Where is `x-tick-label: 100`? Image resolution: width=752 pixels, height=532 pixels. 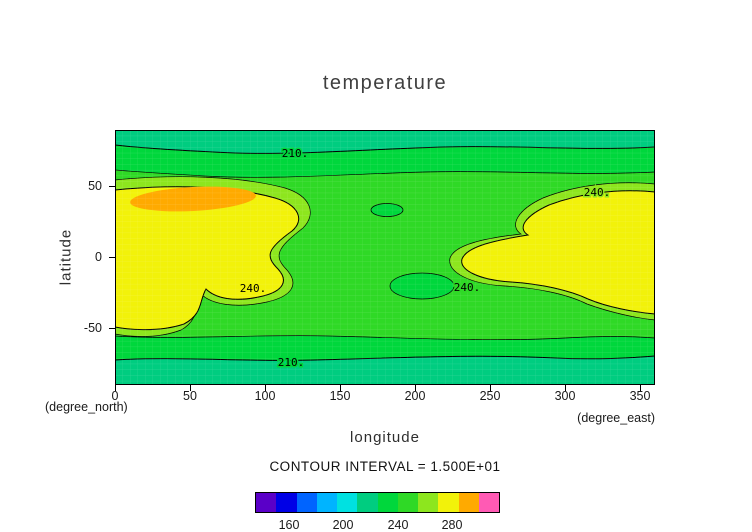
x-tick-label: 100 is located at coordinates (265, 396).